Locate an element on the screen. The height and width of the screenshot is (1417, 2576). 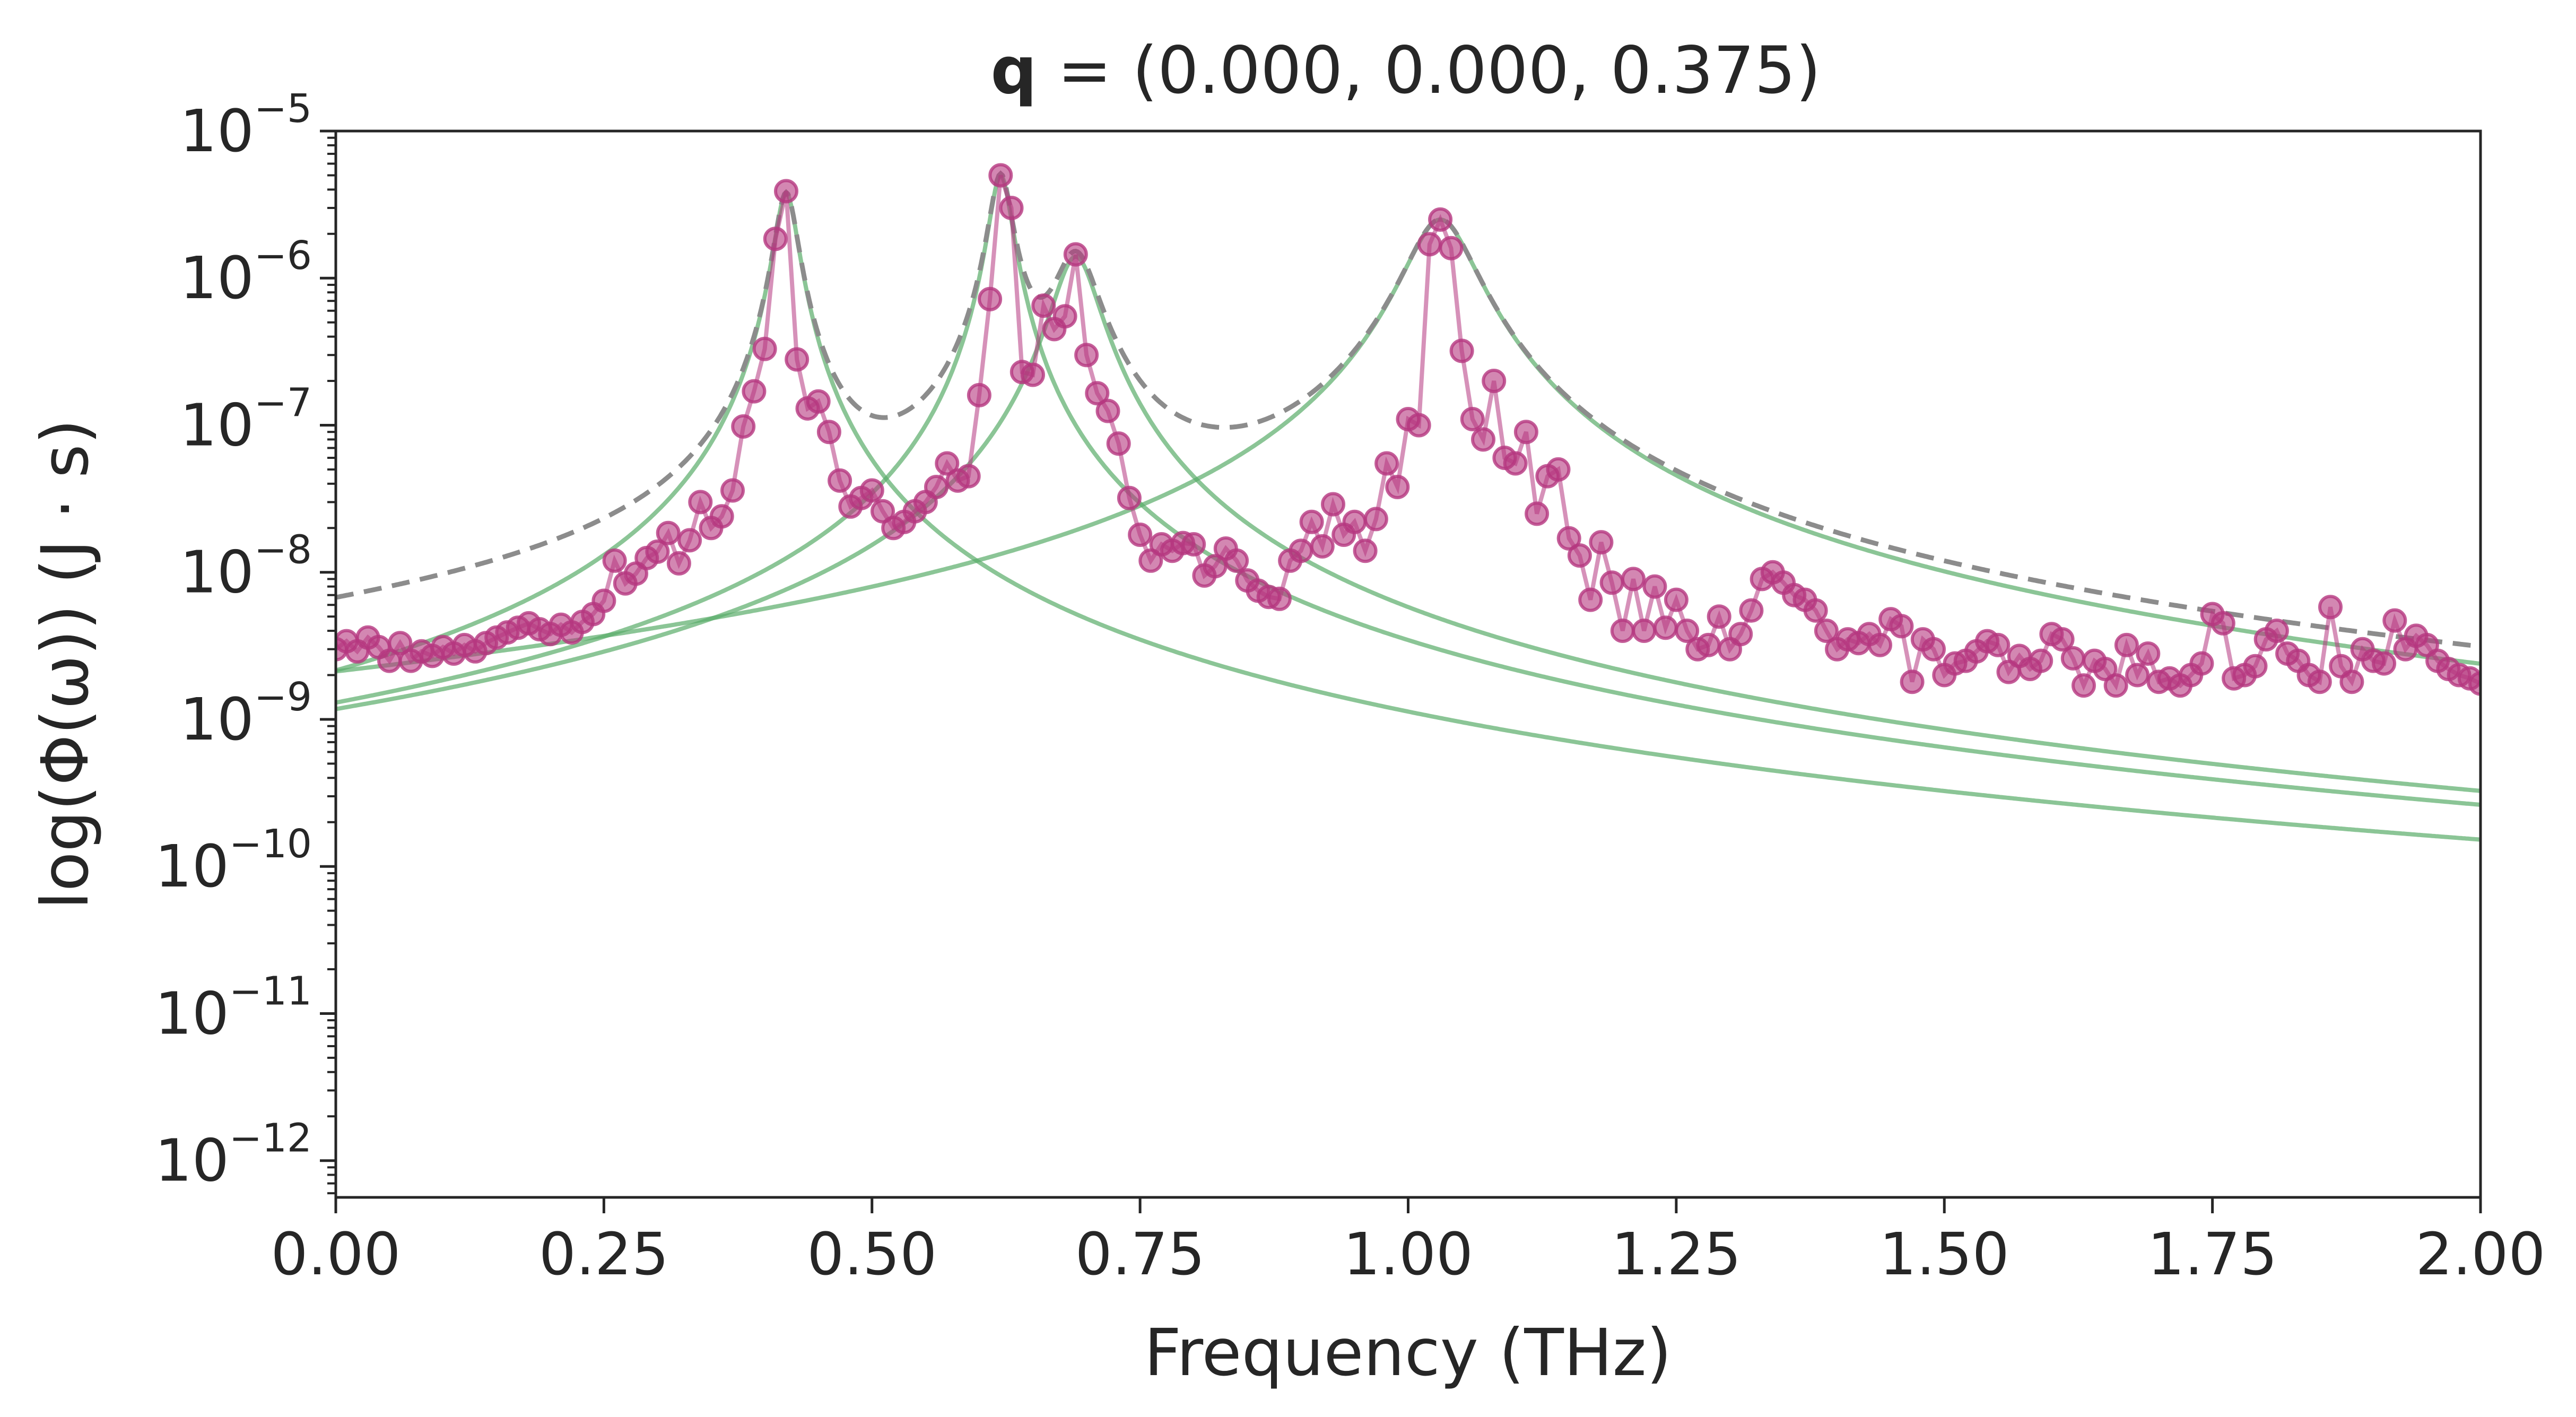
x-axis-label: Frequency (THz) is located at coordinates (1408, 1352).